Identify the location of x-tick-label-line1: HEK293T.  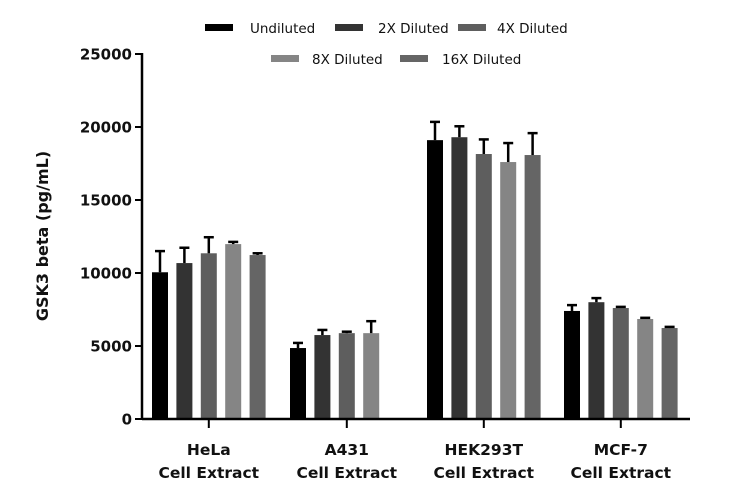
(484, 450).